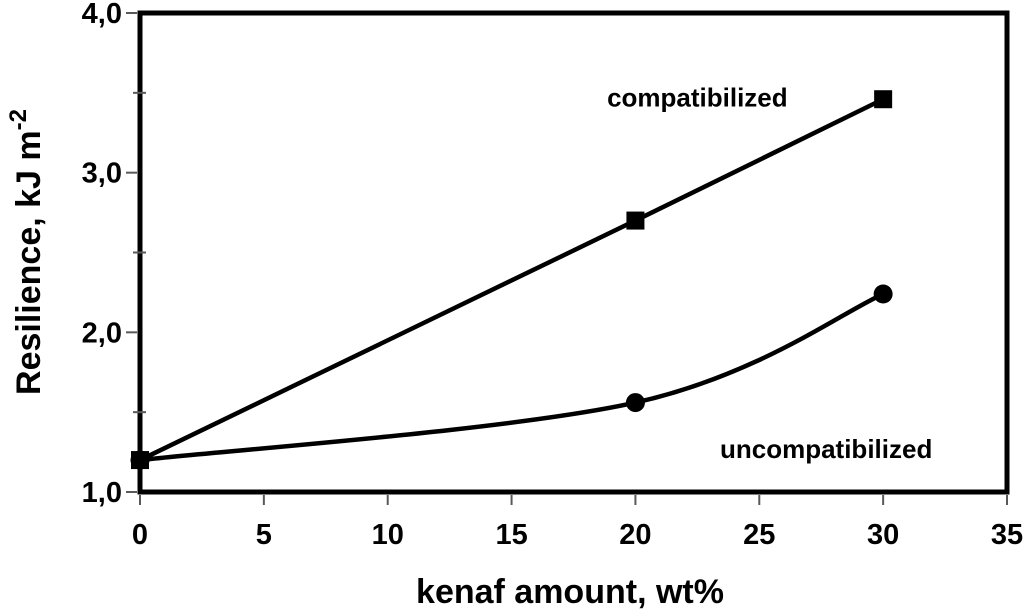 The image size is (1024, 614). What do you see at coordinates (102, 15) in the screenshot?
I see `y-tick-label: 4,0` at bounding box center [102, 15].